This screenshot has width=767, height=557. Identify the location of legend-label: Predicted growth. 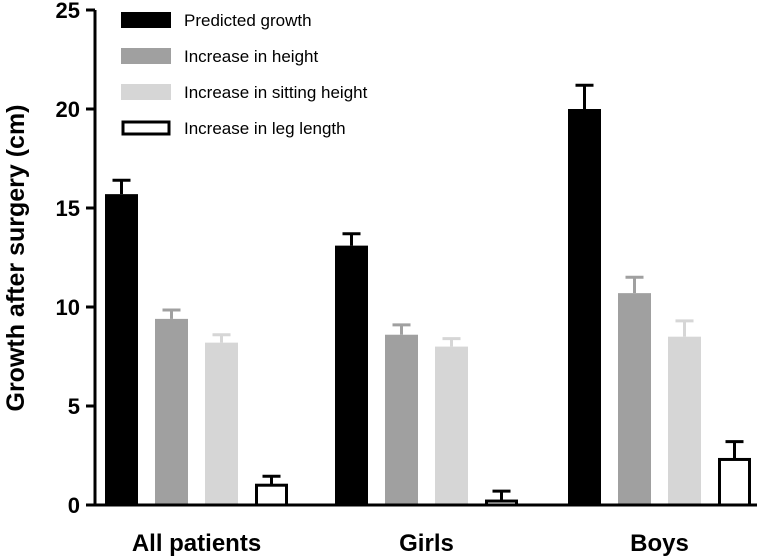
(248, 20).